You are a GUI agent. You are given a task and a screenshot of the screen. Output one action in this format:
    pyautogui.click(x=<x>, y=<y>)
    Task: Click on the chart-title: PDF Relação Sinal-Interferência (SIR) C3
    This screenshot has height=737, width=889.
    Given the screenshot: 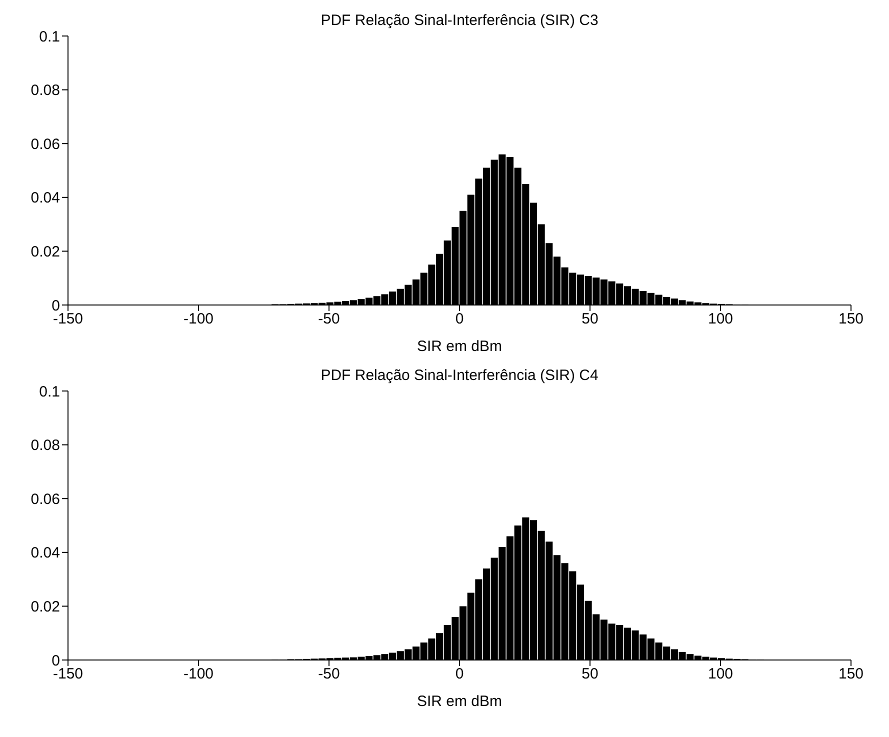 What is the action you would take?
    pyautogui.click(x=460, y=20)
    